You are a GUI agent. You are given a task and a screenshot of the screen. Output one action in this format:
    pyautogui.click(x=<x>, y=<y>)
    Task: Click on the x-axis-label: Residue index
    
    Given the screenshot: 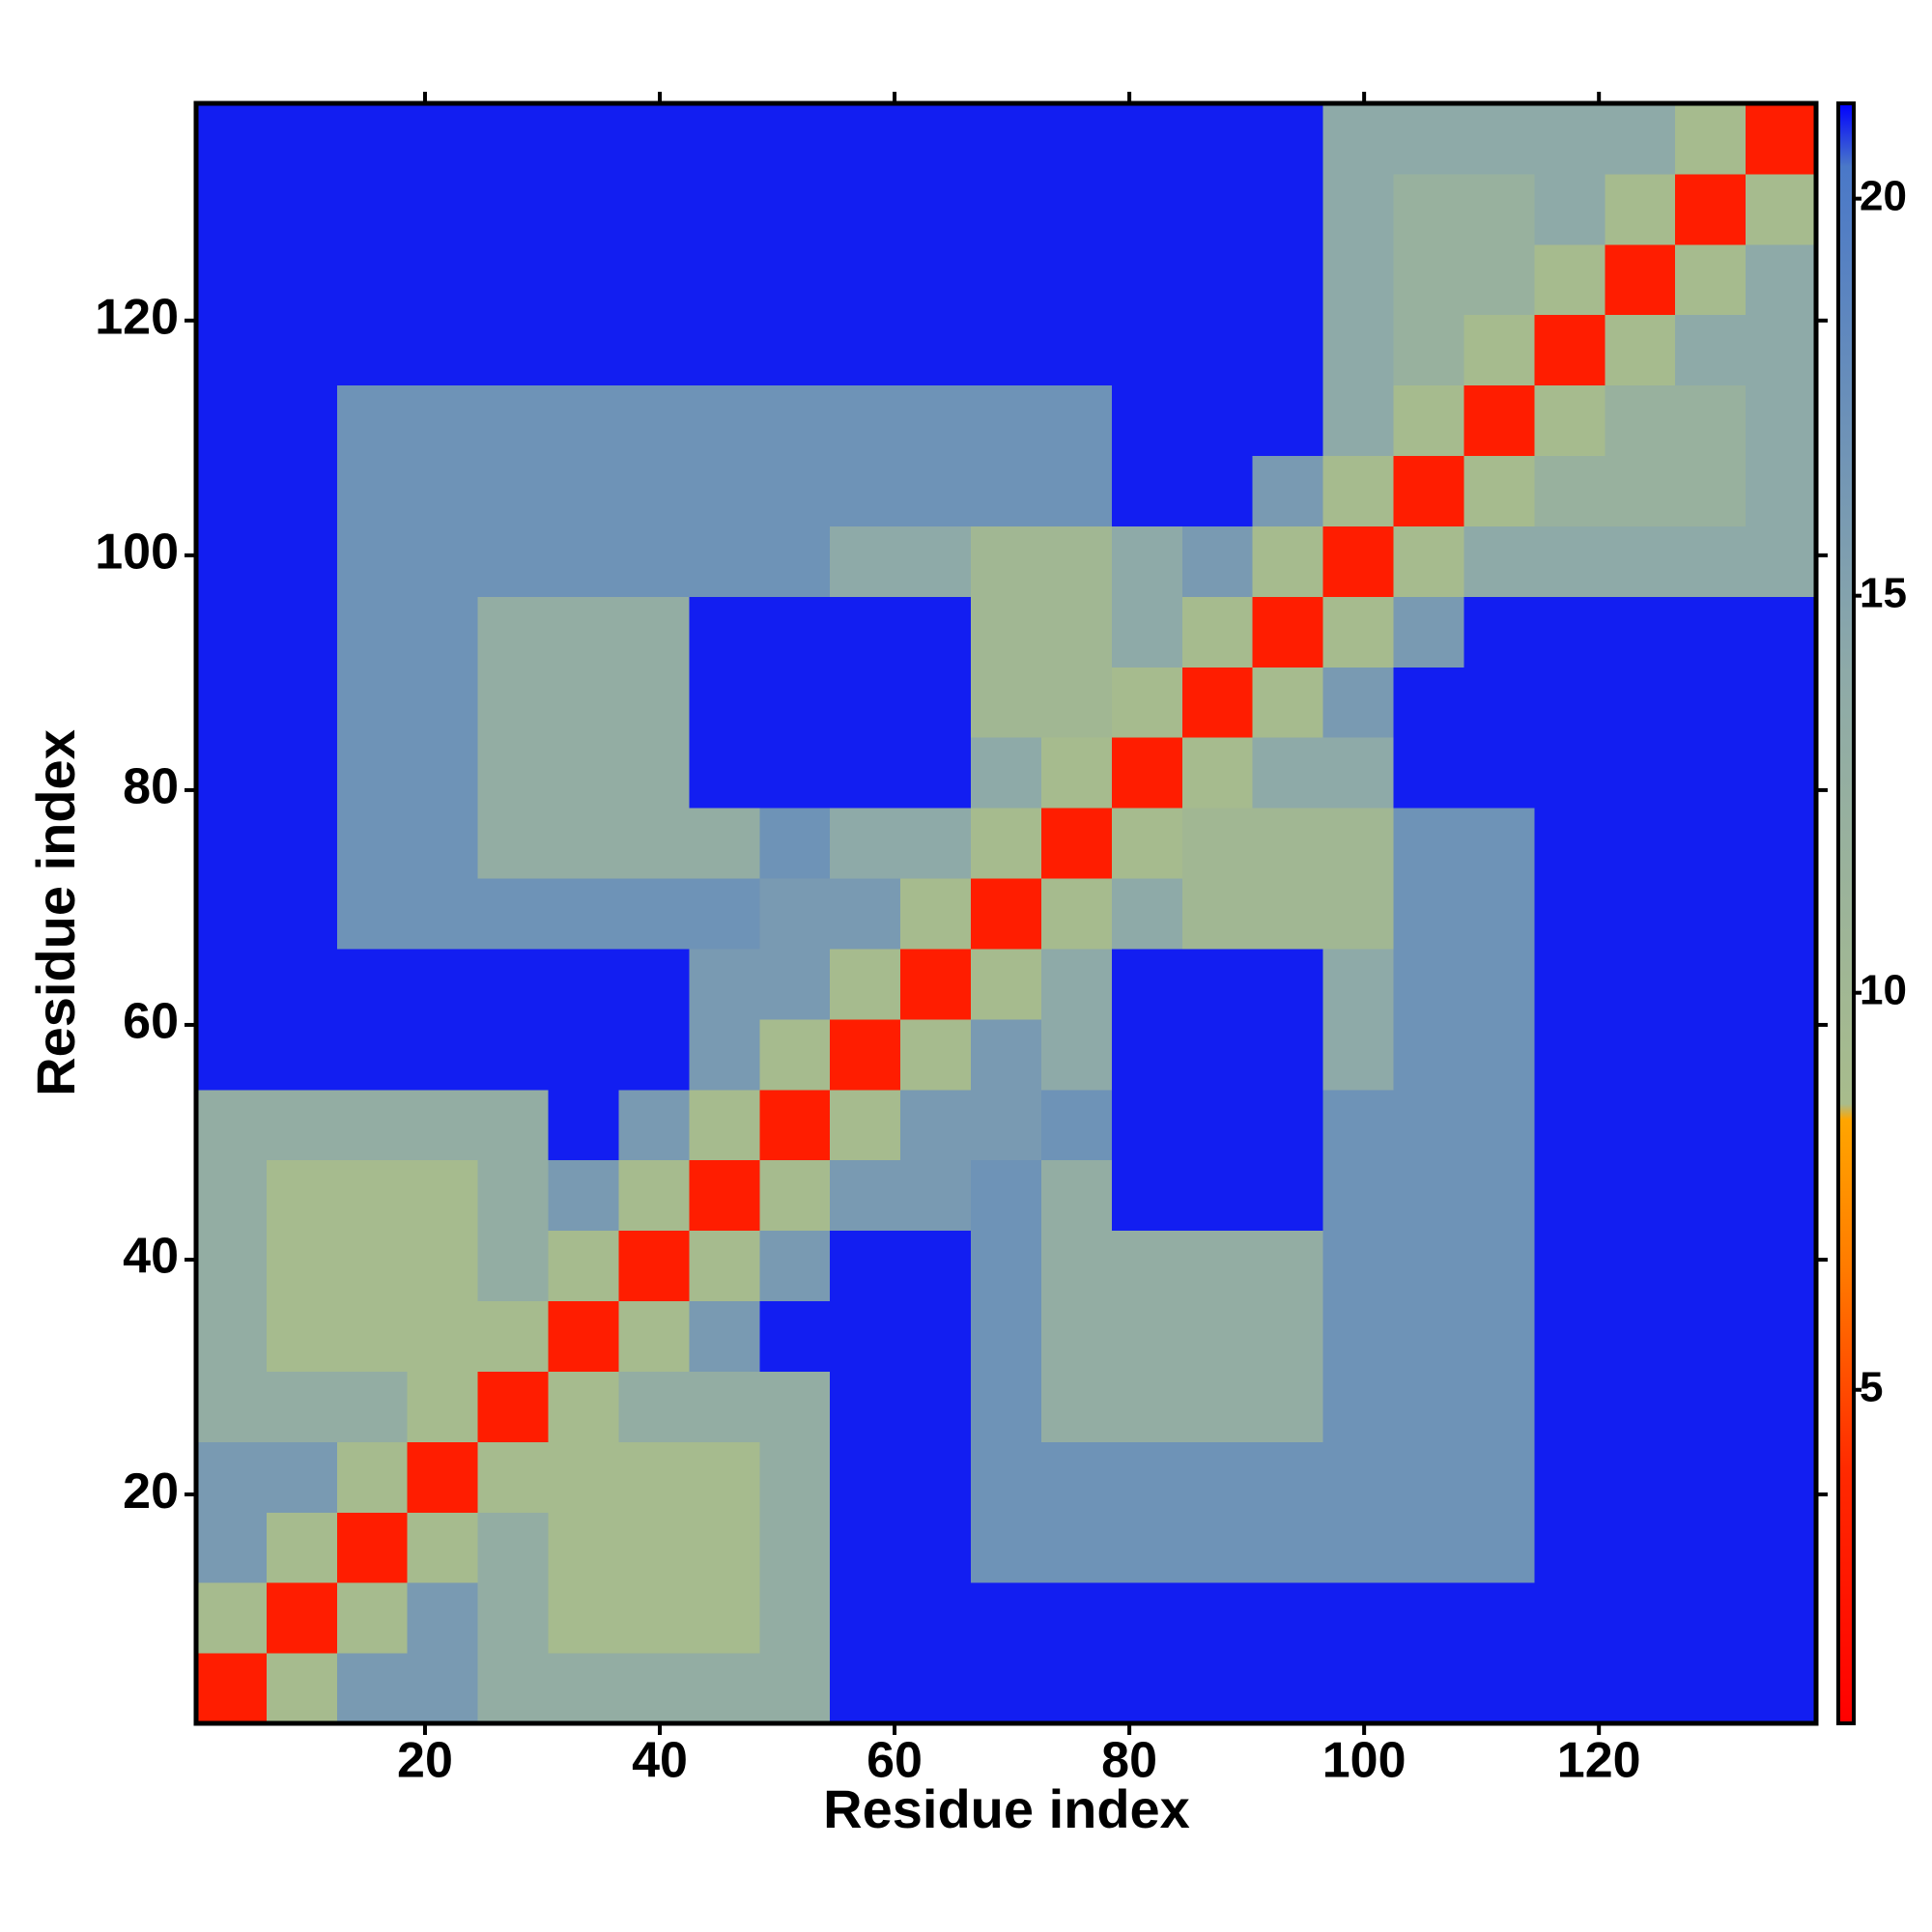 What is the action you would take?
    pyautogui.click(x=1006, y=1808)
    